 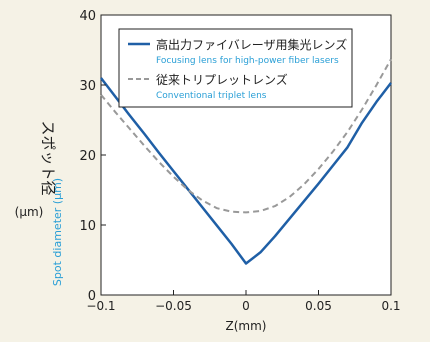 I want to click on y-axis-label-jp: スポット径, so click(x=48, y=157).